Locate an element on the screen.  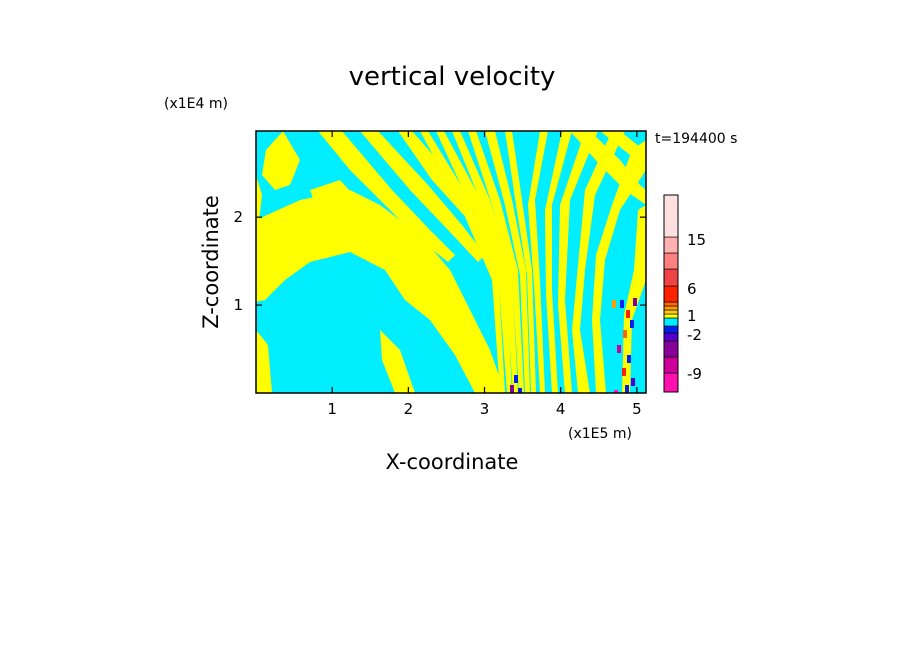
chart-title: vertical velocity is located at coordinates (452, 77).